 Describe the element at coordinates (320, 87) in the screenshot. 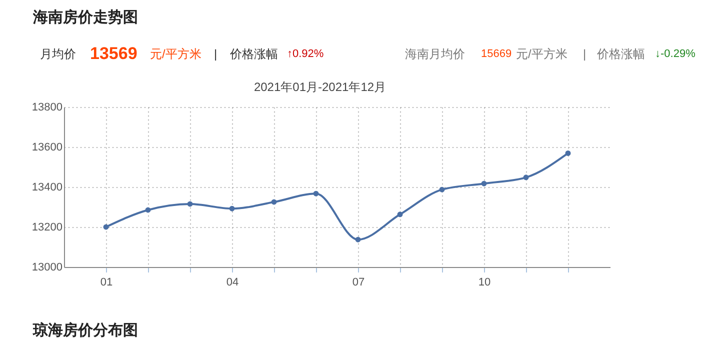

I see `chart-subtitle: 2021年01月-2021年12月` at that location.